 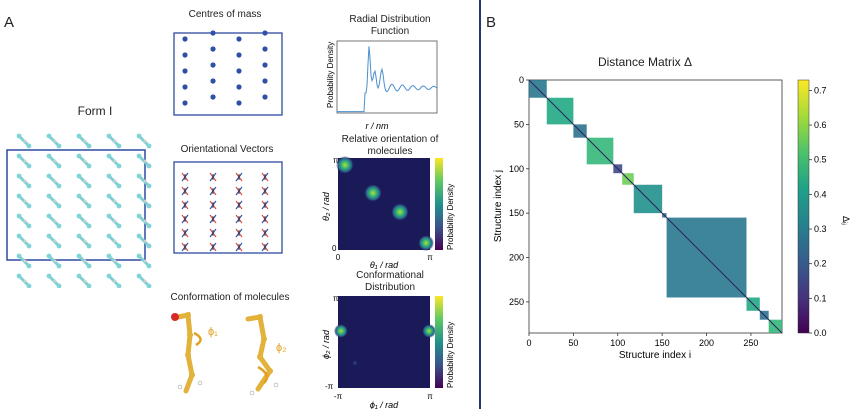 I want to click on molecule-right, so click(x=262, y=355).